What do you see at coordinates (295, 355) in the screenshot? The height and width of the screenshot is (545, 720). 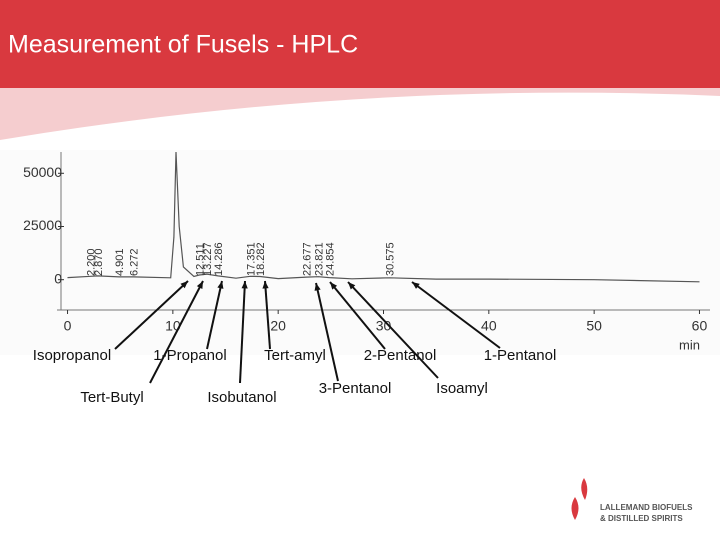 I see `compound-label: Tert-amyl` at bounding box center [295, 355].